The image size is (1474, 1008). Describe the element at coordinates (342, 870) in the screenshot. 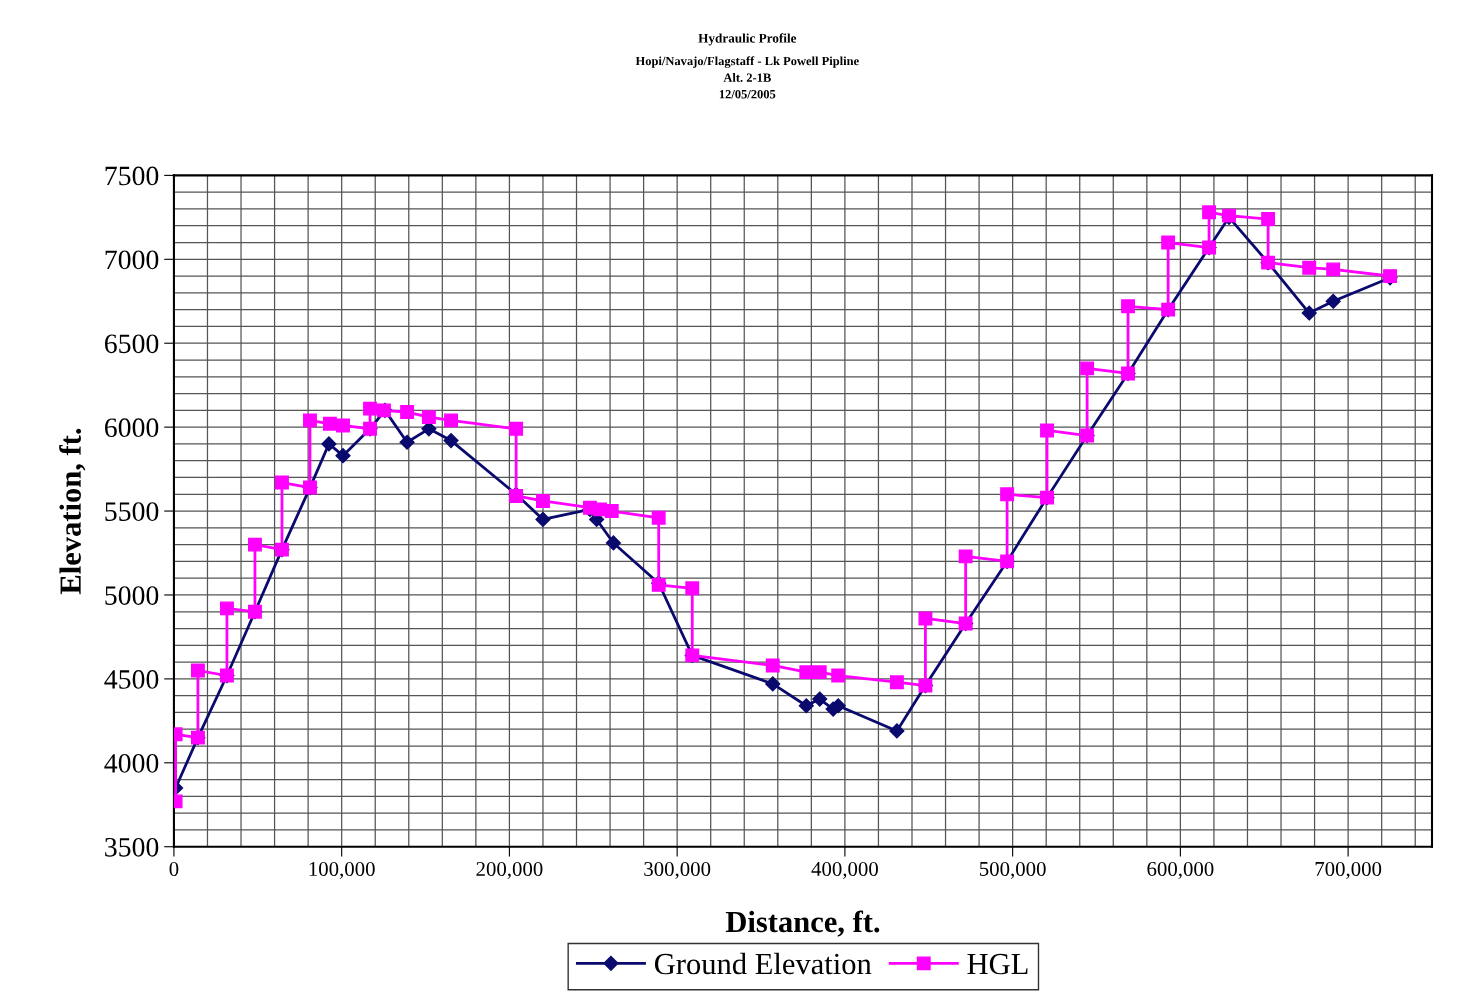

I see `x-tick-label: 100,000` at that location.